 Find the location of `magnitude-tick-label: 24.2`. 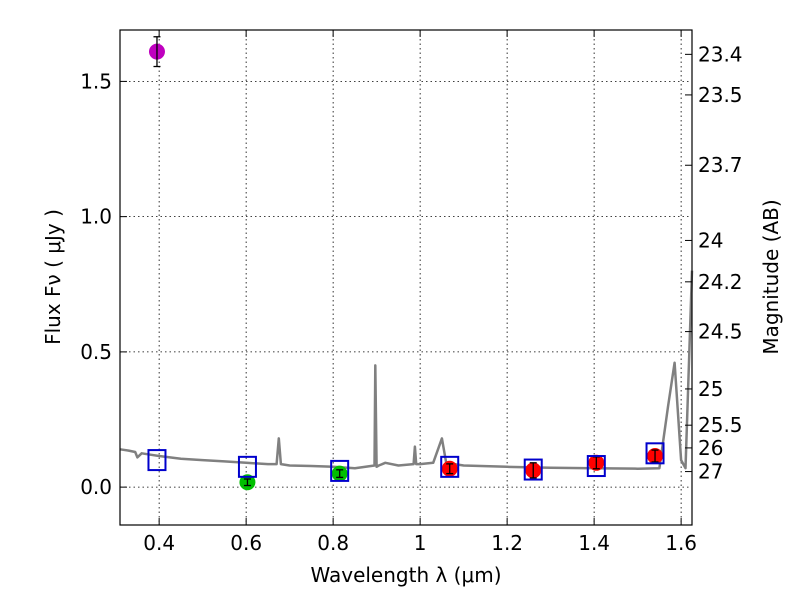

magnitude-tick-label: 24.2 is located at coordinates (720, 282).